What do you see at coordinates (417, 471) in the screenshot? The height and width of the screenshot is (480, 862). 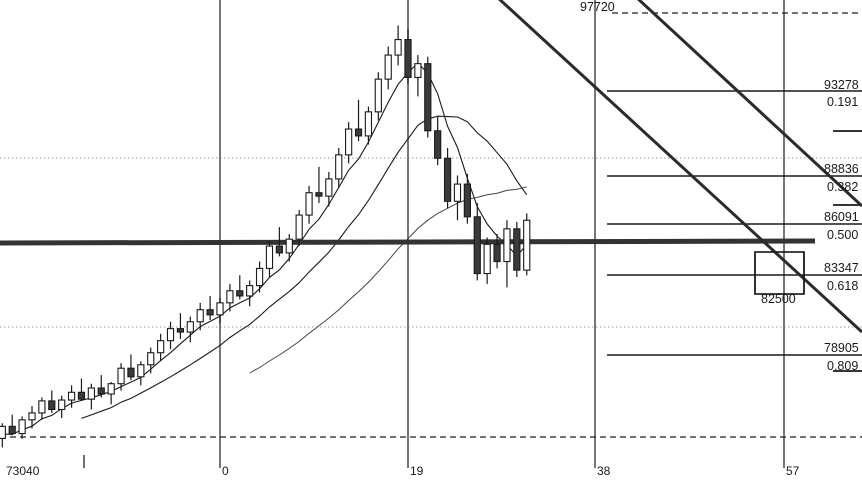 I see `x-tick-label-19: 19` at bounding box center [417, 471].